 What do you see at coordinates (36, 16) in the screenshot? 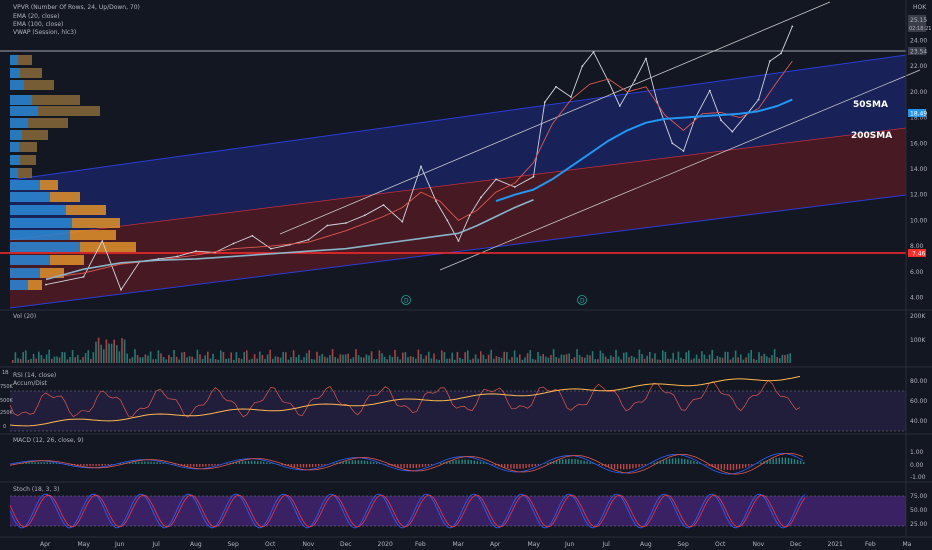
I see `ema20-legend: EMA (20, close)` at bounding box center [36, 16].